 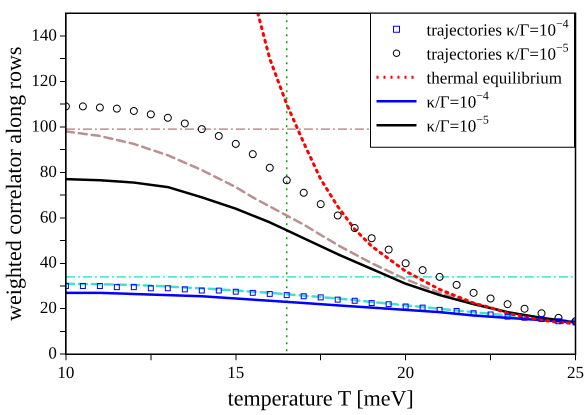 What do you see at coordinates (48, 171) in the screenshot?
I see `y-tick-label: 80` at bounding box center [48, 171].